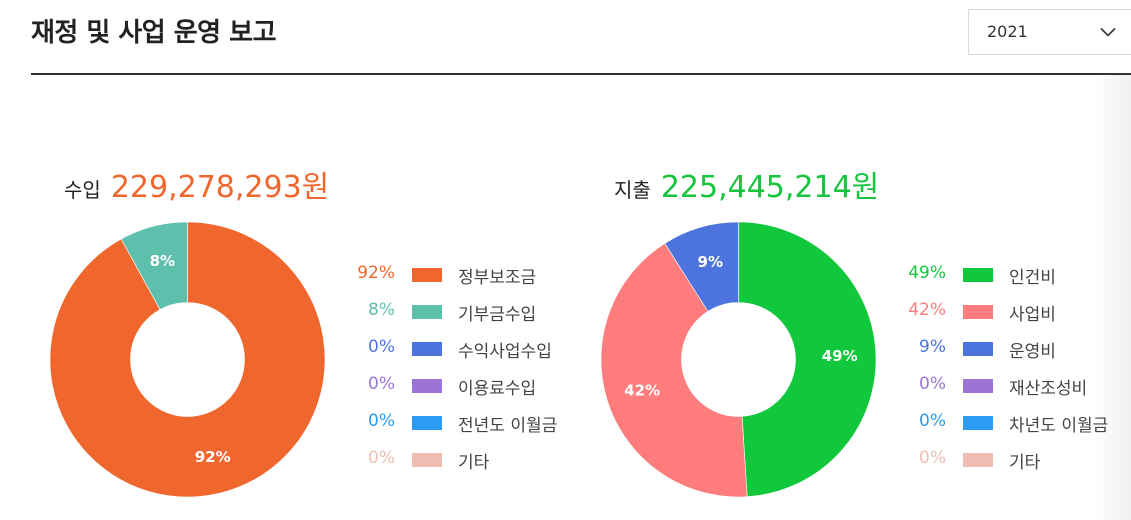  What do you see at coordinates (1049, 32) in the screenshot?
I see `year-select: 2021` at bounding box center [1049, 32].